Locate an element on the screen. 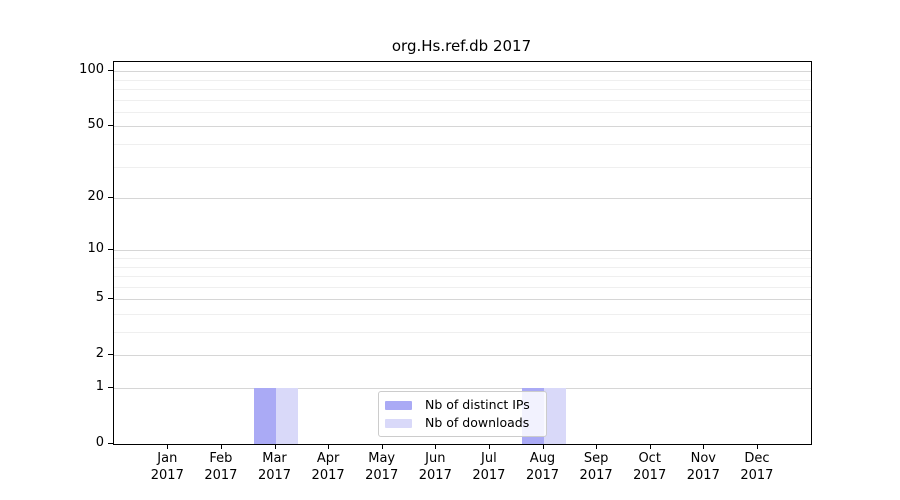 This screenshot has width=900, height=500. x-axis-tick-label: Mar 2017 is located at coordinates (274, 467).